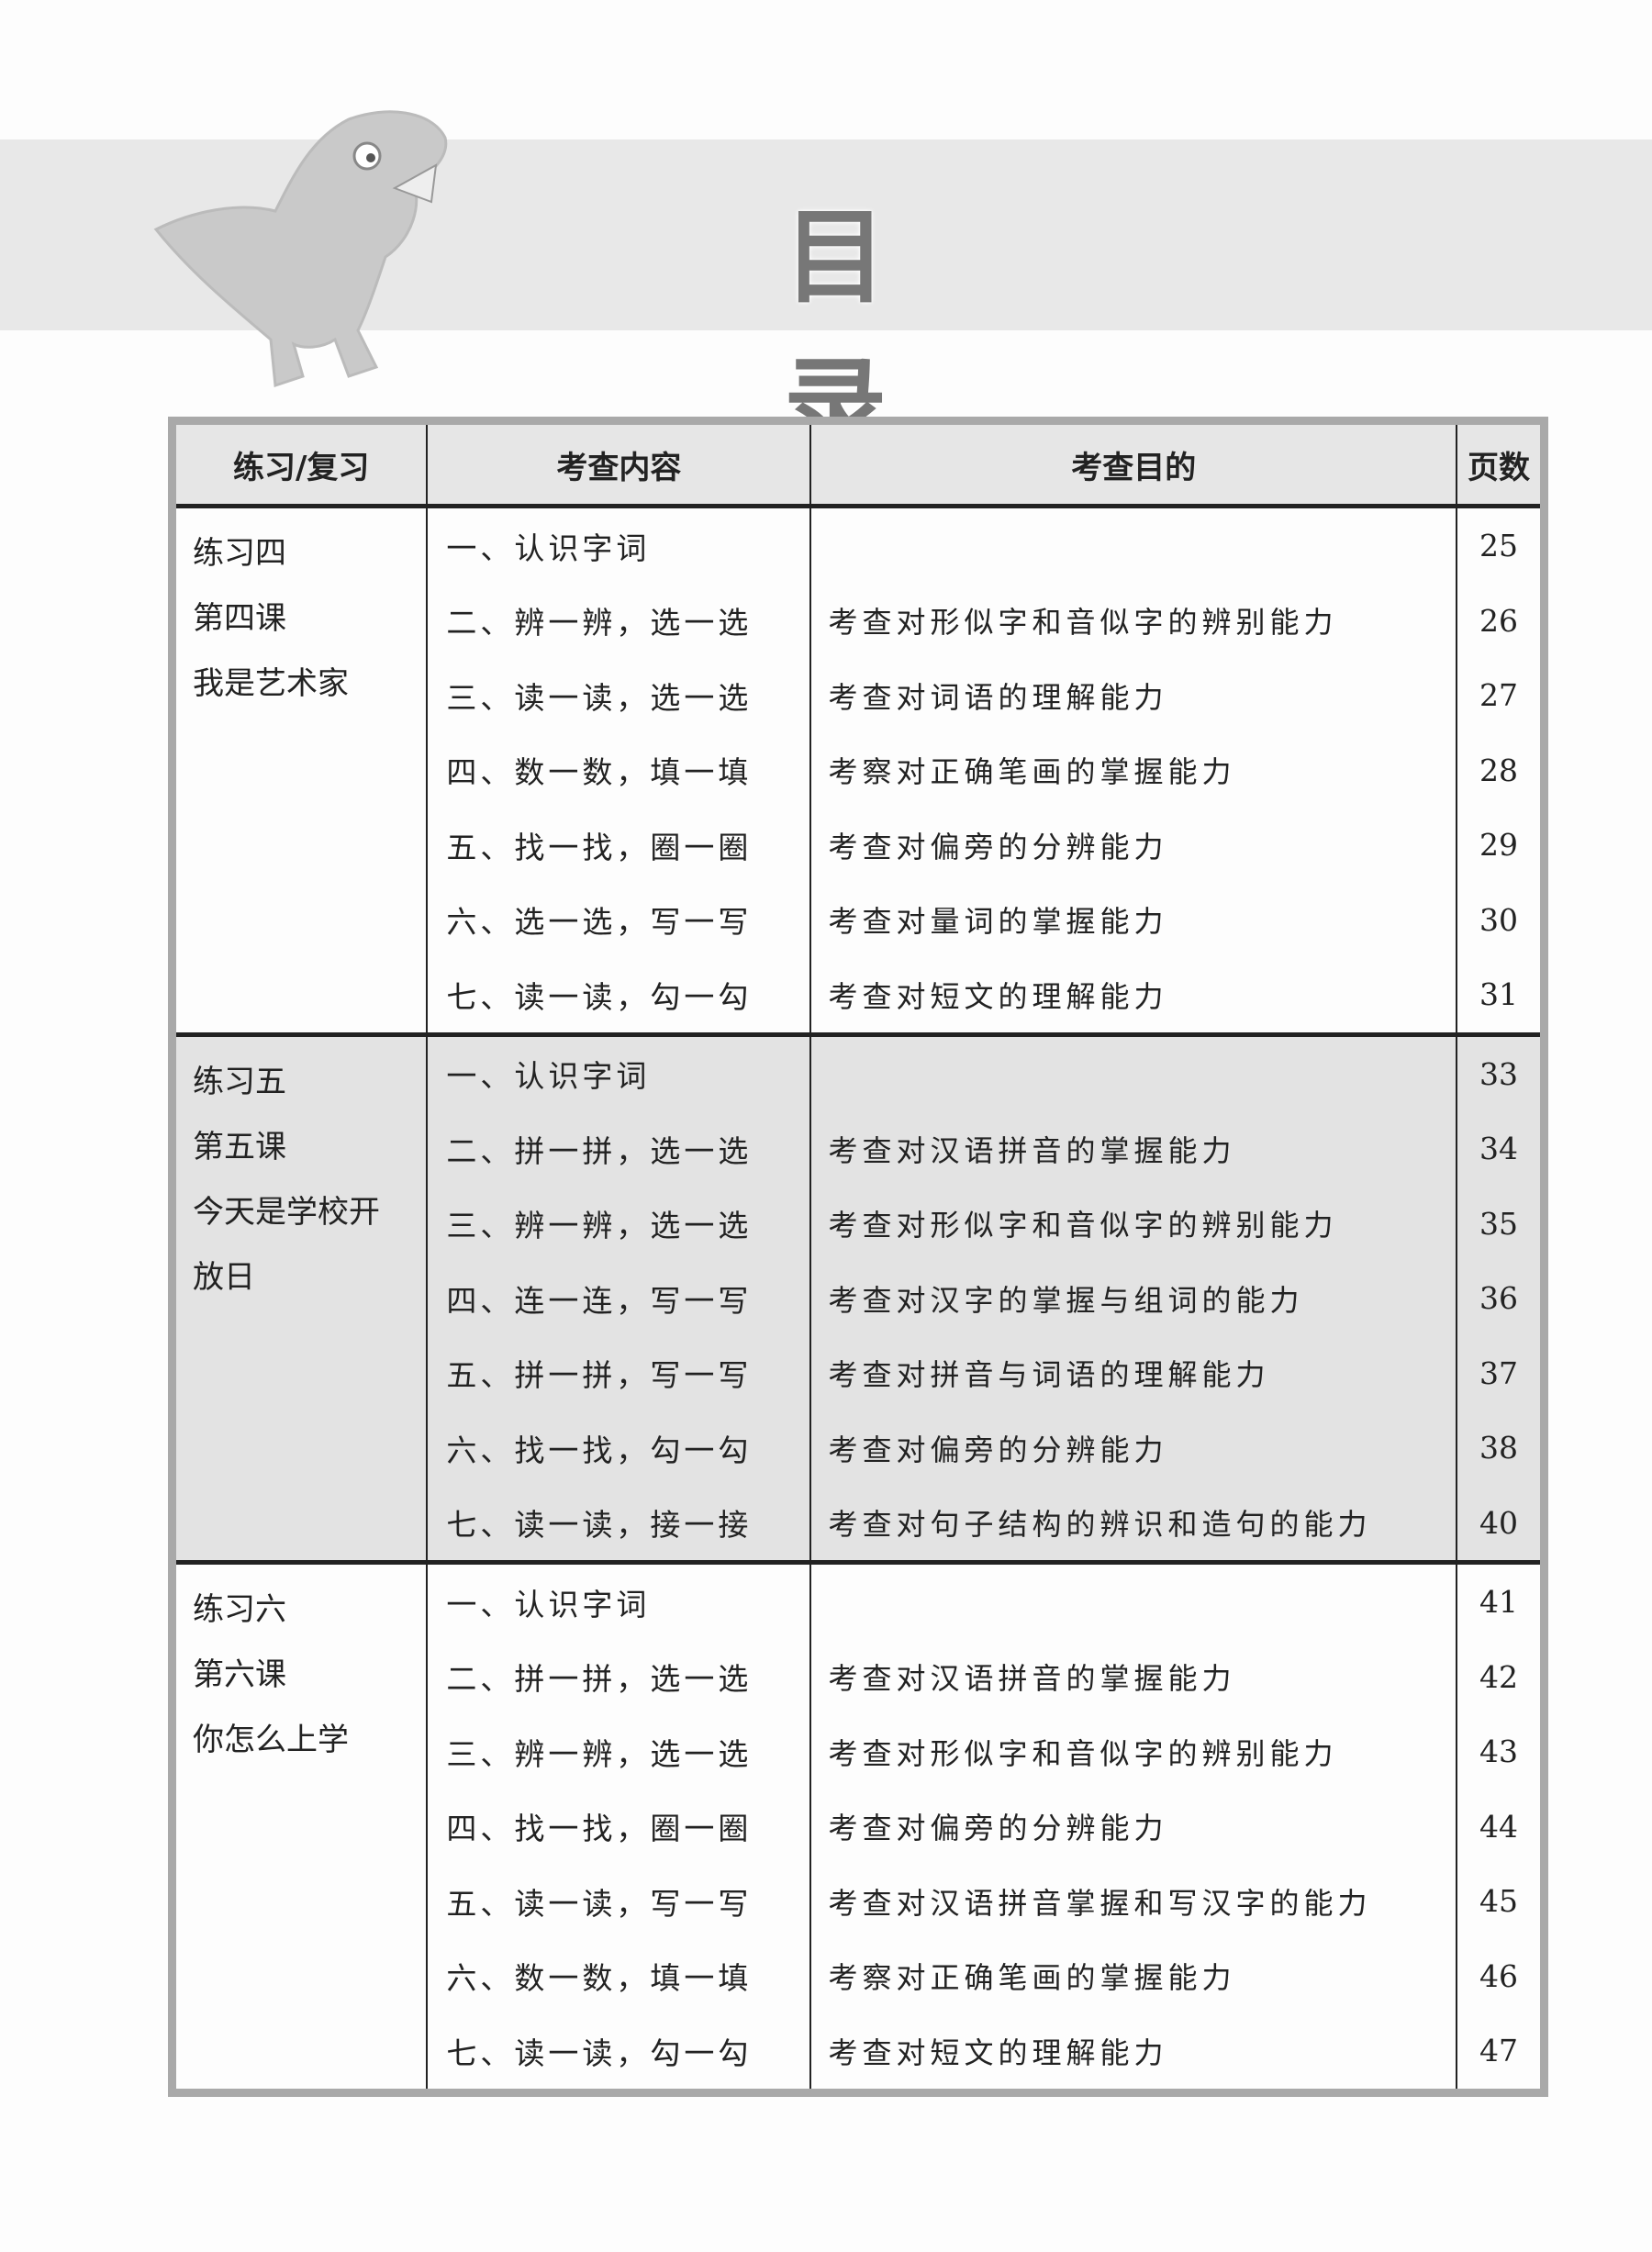 Image resolution: width=1652 pixels, height=2252 pixels. What do you see at coordinates (1501, 1448) in the screenshot?
I see `page-number: 38` at bounding box center [1501, 1448].